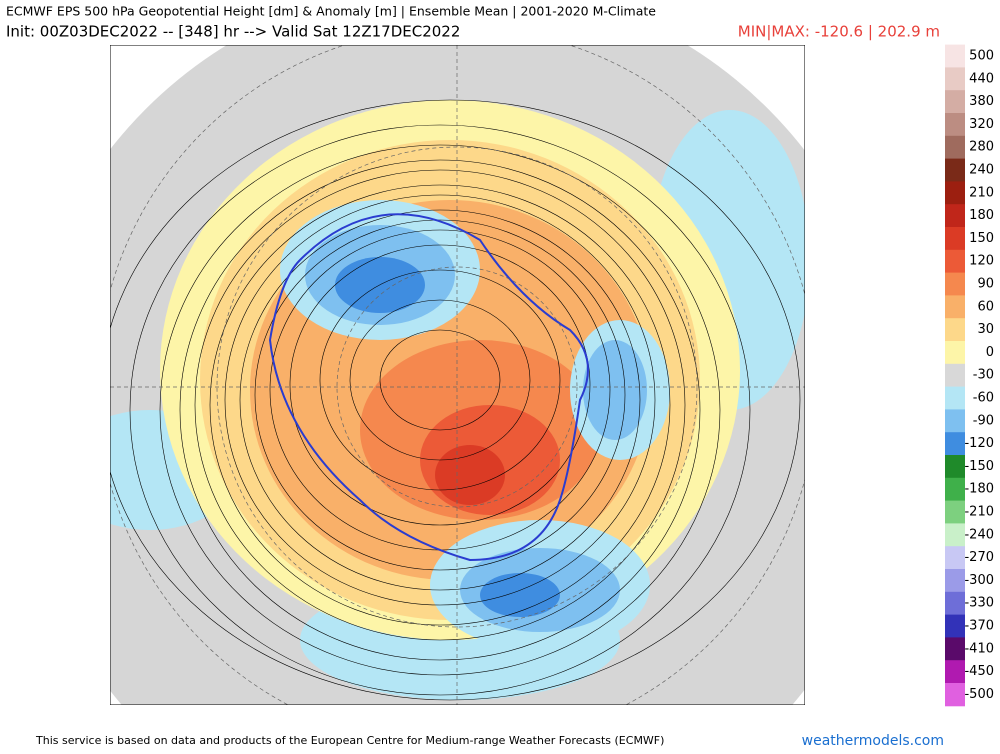  Describe the element at coordinates (979, 557) in the screenshot. I see `colorbar-label: -270` at that location.